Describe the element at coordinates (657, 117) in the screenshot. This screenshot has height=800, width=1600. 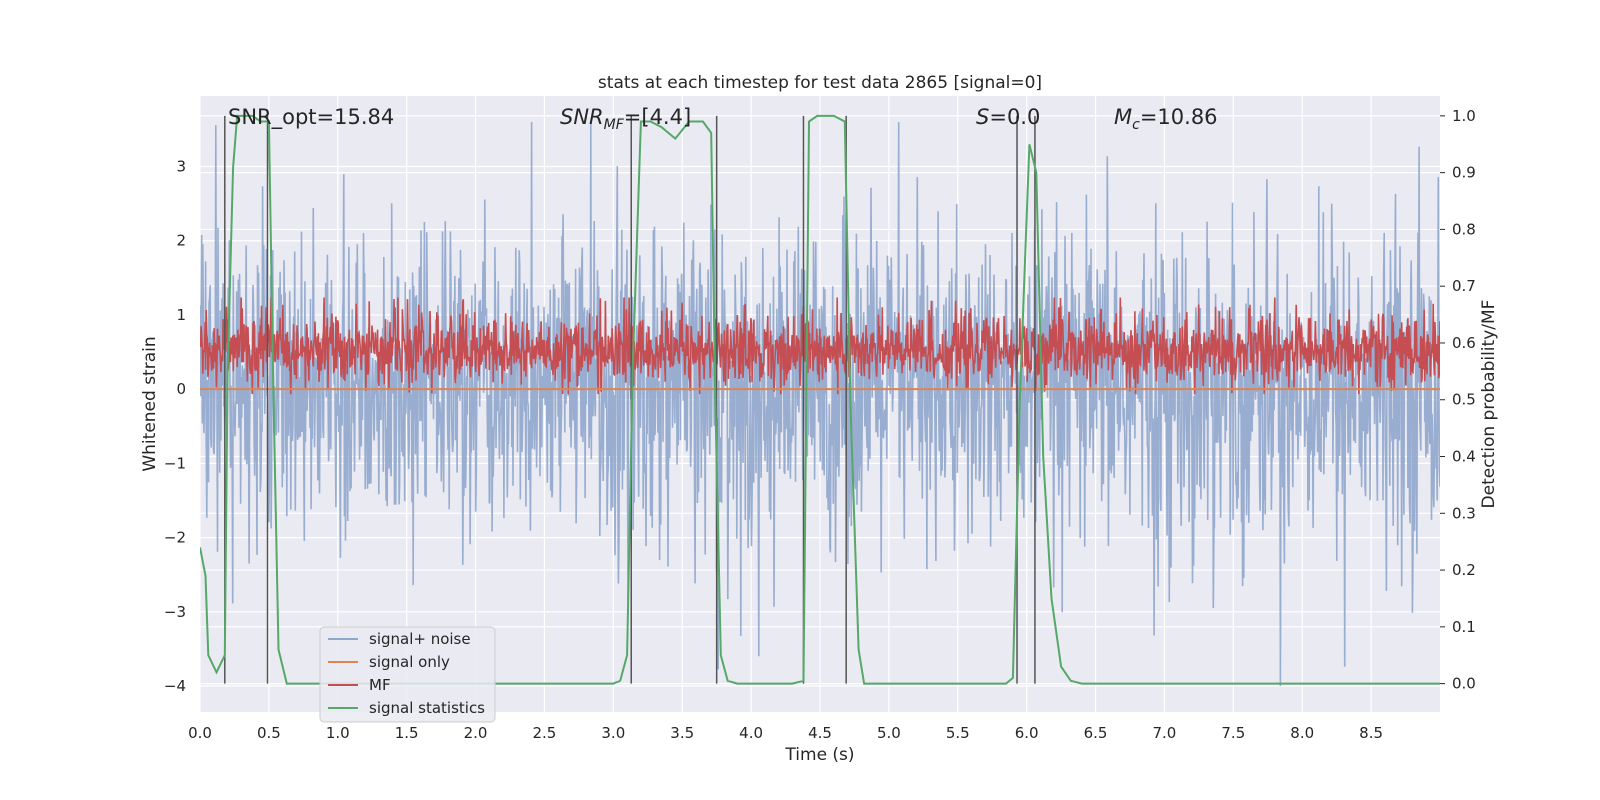
I see `annotation-snr-mf-rest: =[4.4]` at that location.